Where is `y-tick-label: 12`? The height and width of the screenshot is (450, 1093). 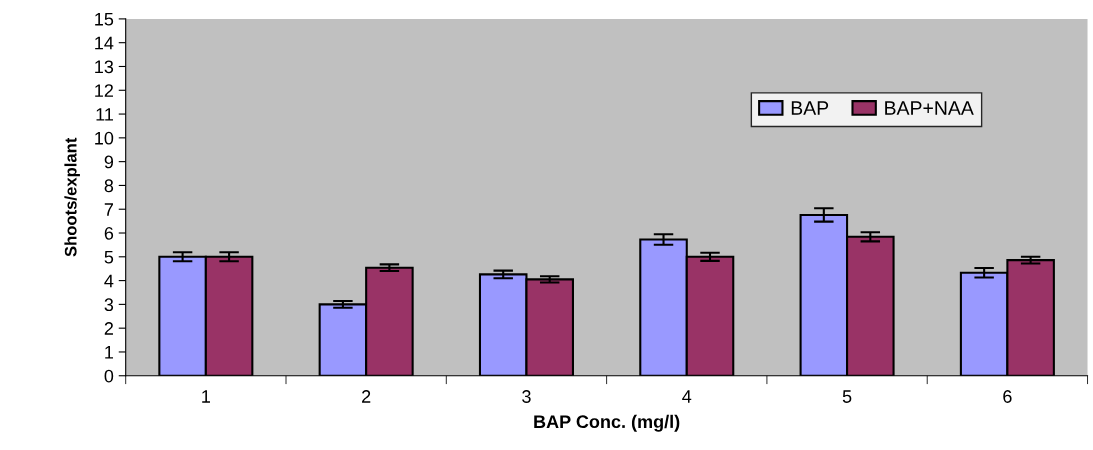 y-tick-label: 12 is located at coordinates (104, 90).